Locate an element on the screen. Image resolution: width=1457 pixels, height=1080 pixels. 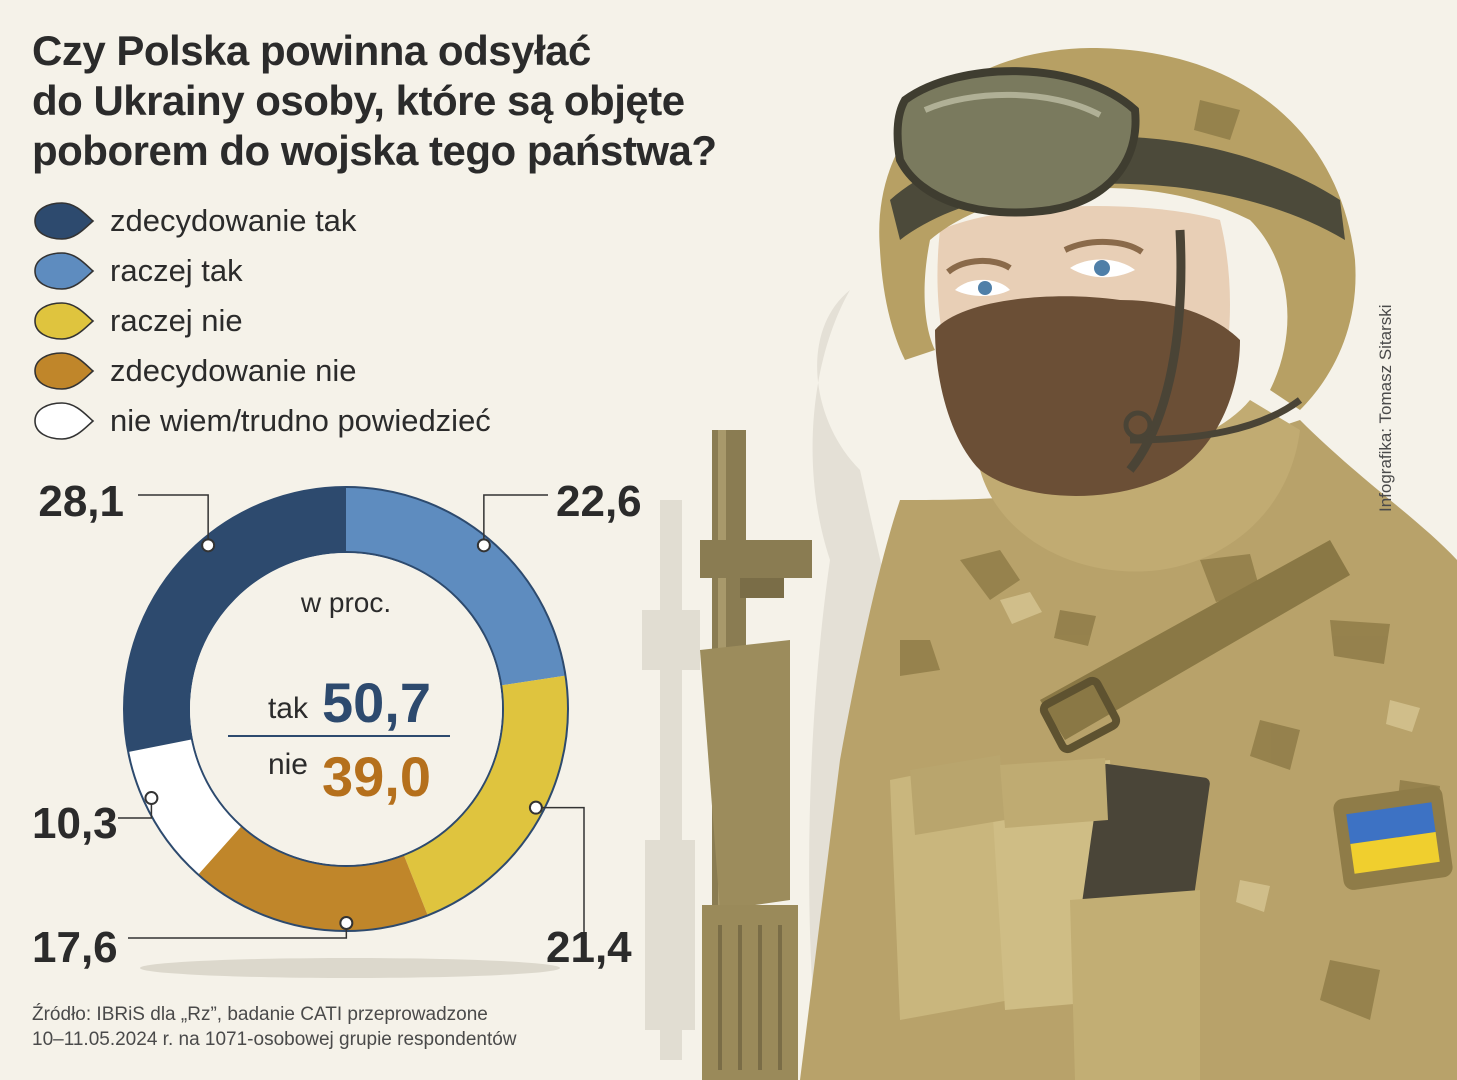
legend-item: zdecydowanie nie is located at coordinates (261, 371).